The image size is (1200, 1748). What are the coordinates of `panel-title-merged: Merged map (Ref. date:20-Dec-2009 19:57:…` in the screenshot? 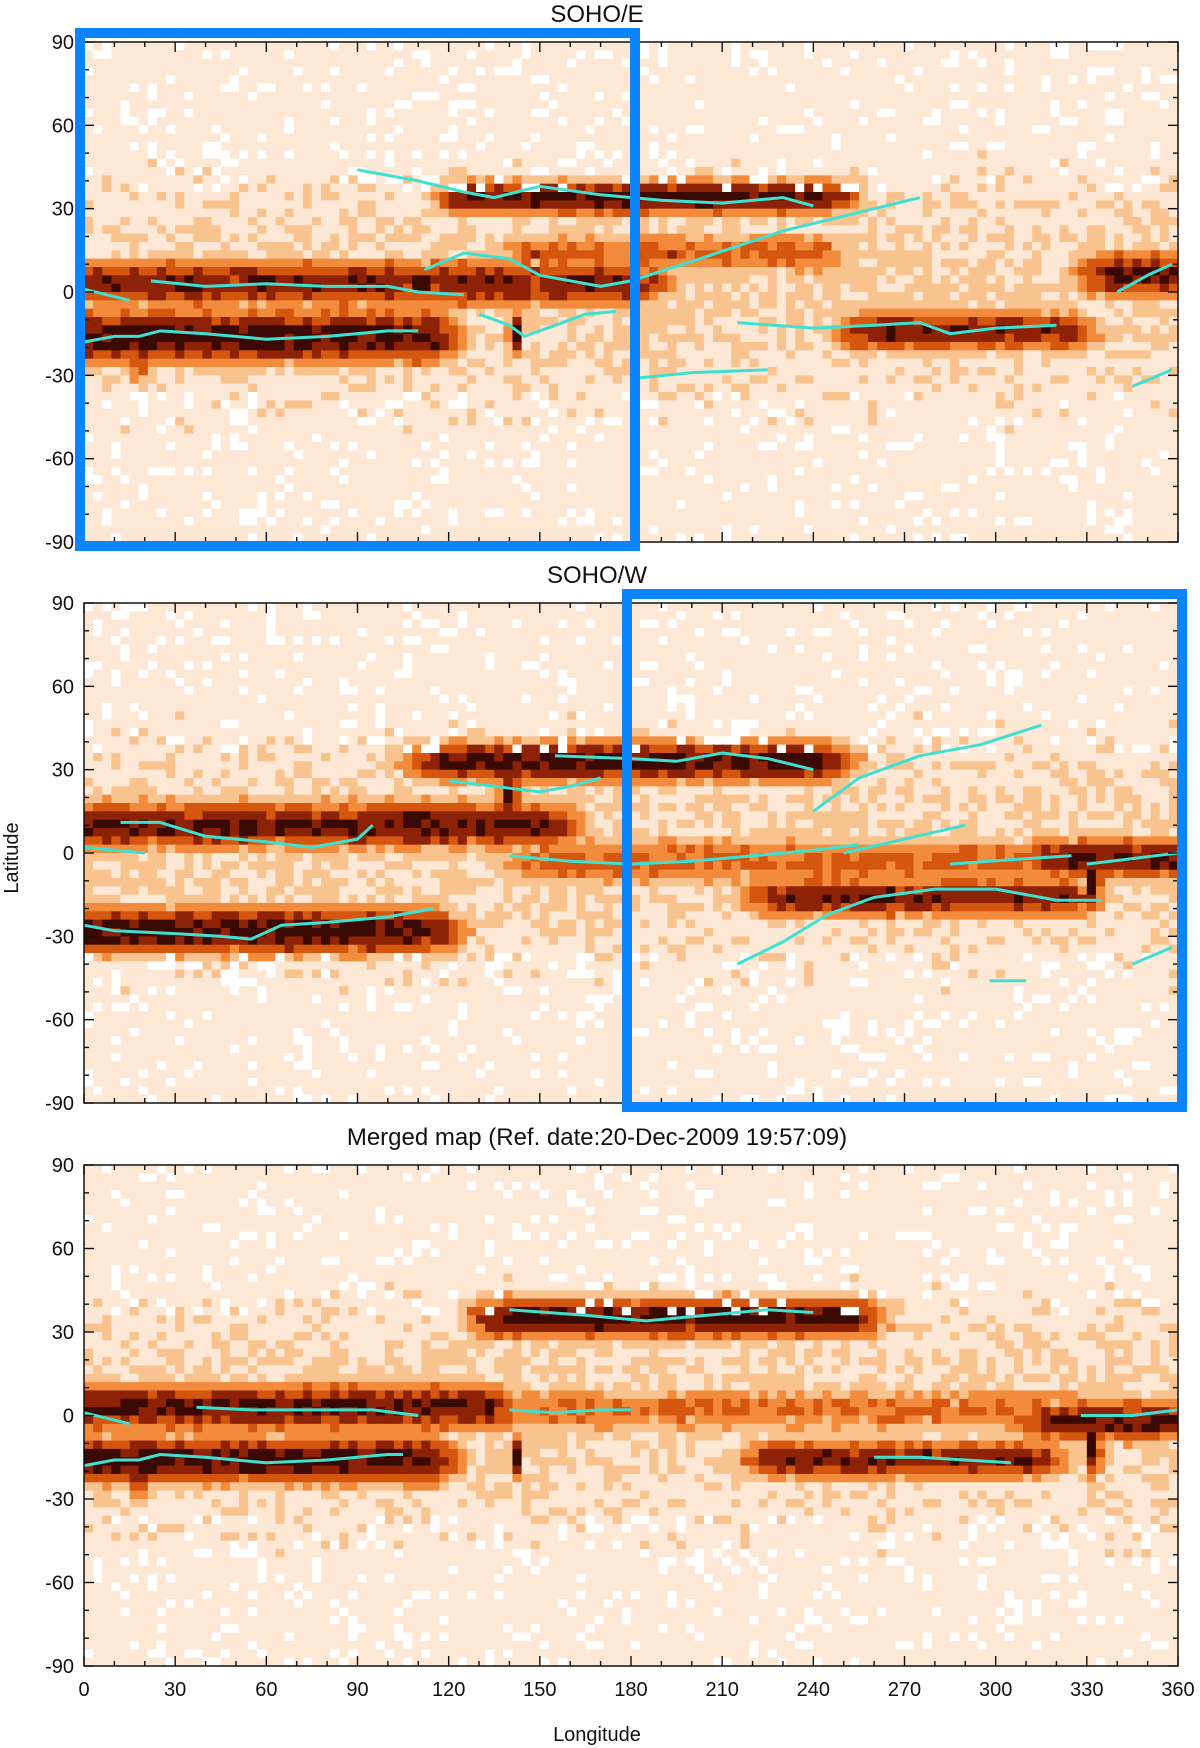 It's located at (597, 1137).